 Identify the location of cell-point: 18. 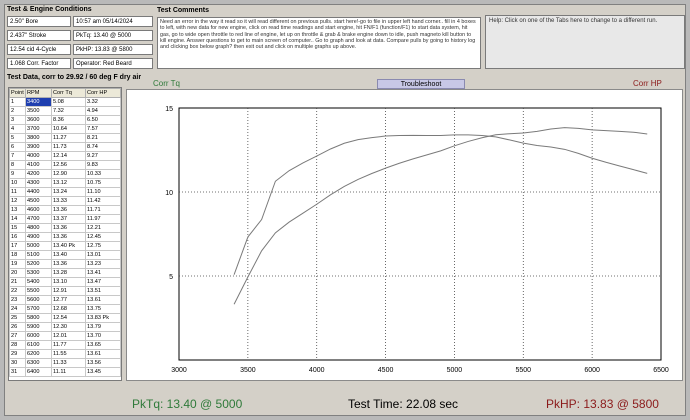
(17, 255).